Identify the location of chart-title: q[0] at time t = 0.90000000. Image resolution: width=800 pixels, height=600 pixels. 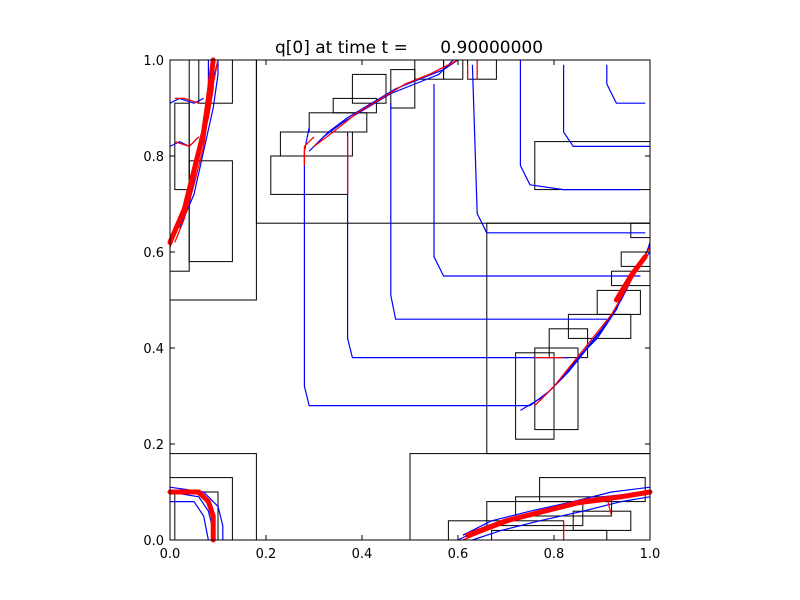
(409, 48).